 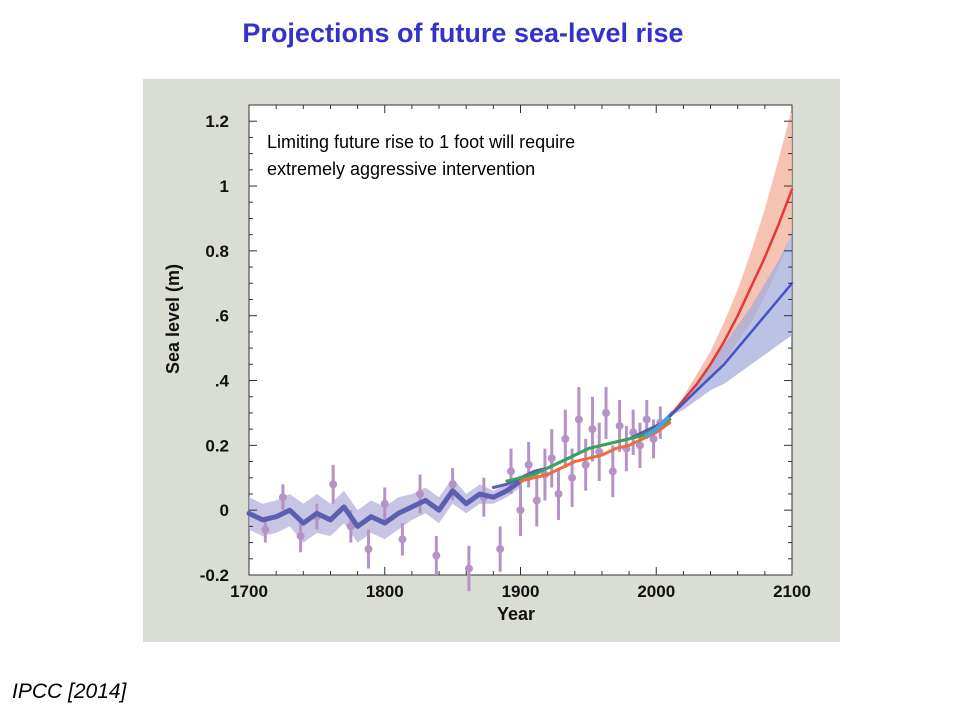 I want to click on x-tick-label: 2000, so click(x=656, y=591).